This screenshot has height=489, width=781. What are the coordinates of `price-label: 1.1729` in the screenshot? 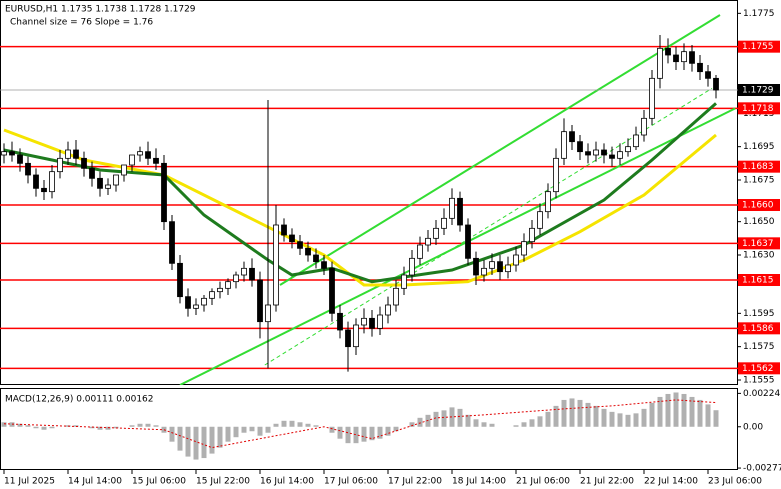 It's located at (758, 91).